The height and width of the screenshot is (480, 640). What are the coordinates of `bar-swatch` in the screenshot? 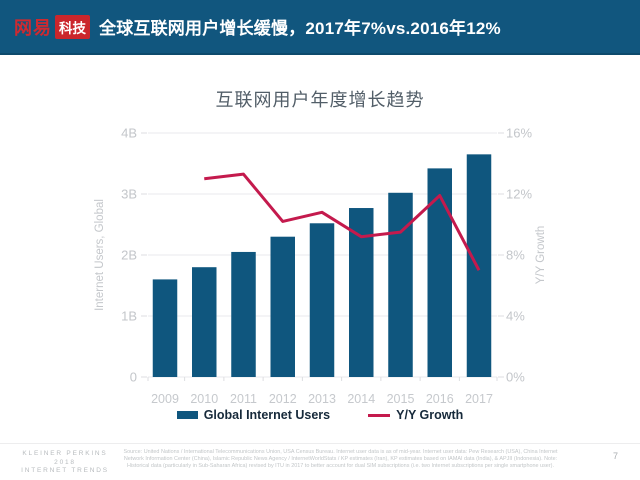 It's located at (187, 415).